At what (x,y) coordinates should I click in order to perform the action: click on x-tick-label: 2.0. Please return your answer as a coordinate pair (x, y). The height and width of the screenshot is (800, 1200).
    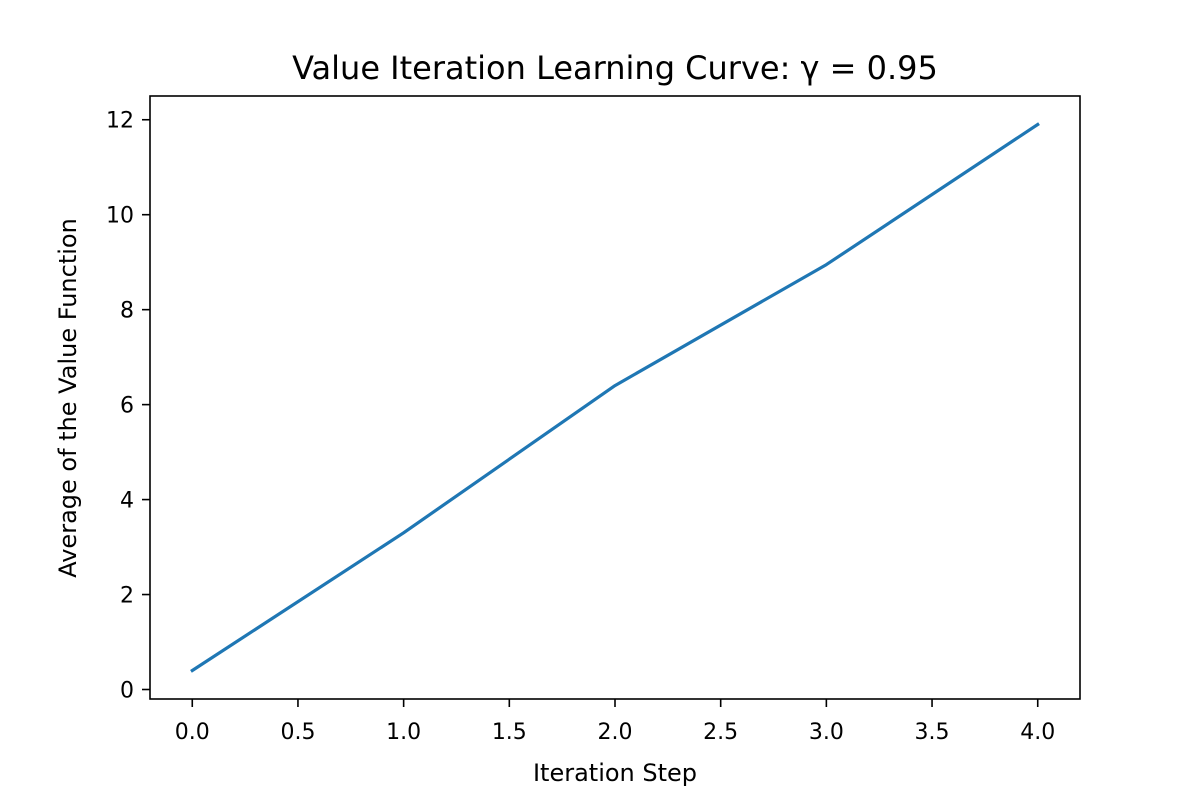
    Looking at the image, I should click on (615, 732).